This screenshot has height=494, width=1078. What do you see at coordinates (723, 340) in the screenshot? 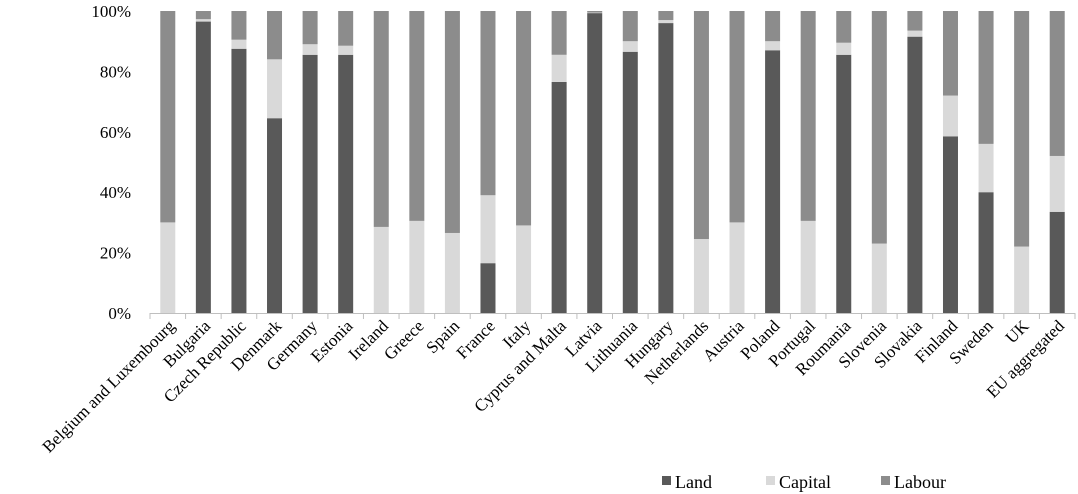
I see `x-tick-label: Austria` at bounding box center [723, 340].